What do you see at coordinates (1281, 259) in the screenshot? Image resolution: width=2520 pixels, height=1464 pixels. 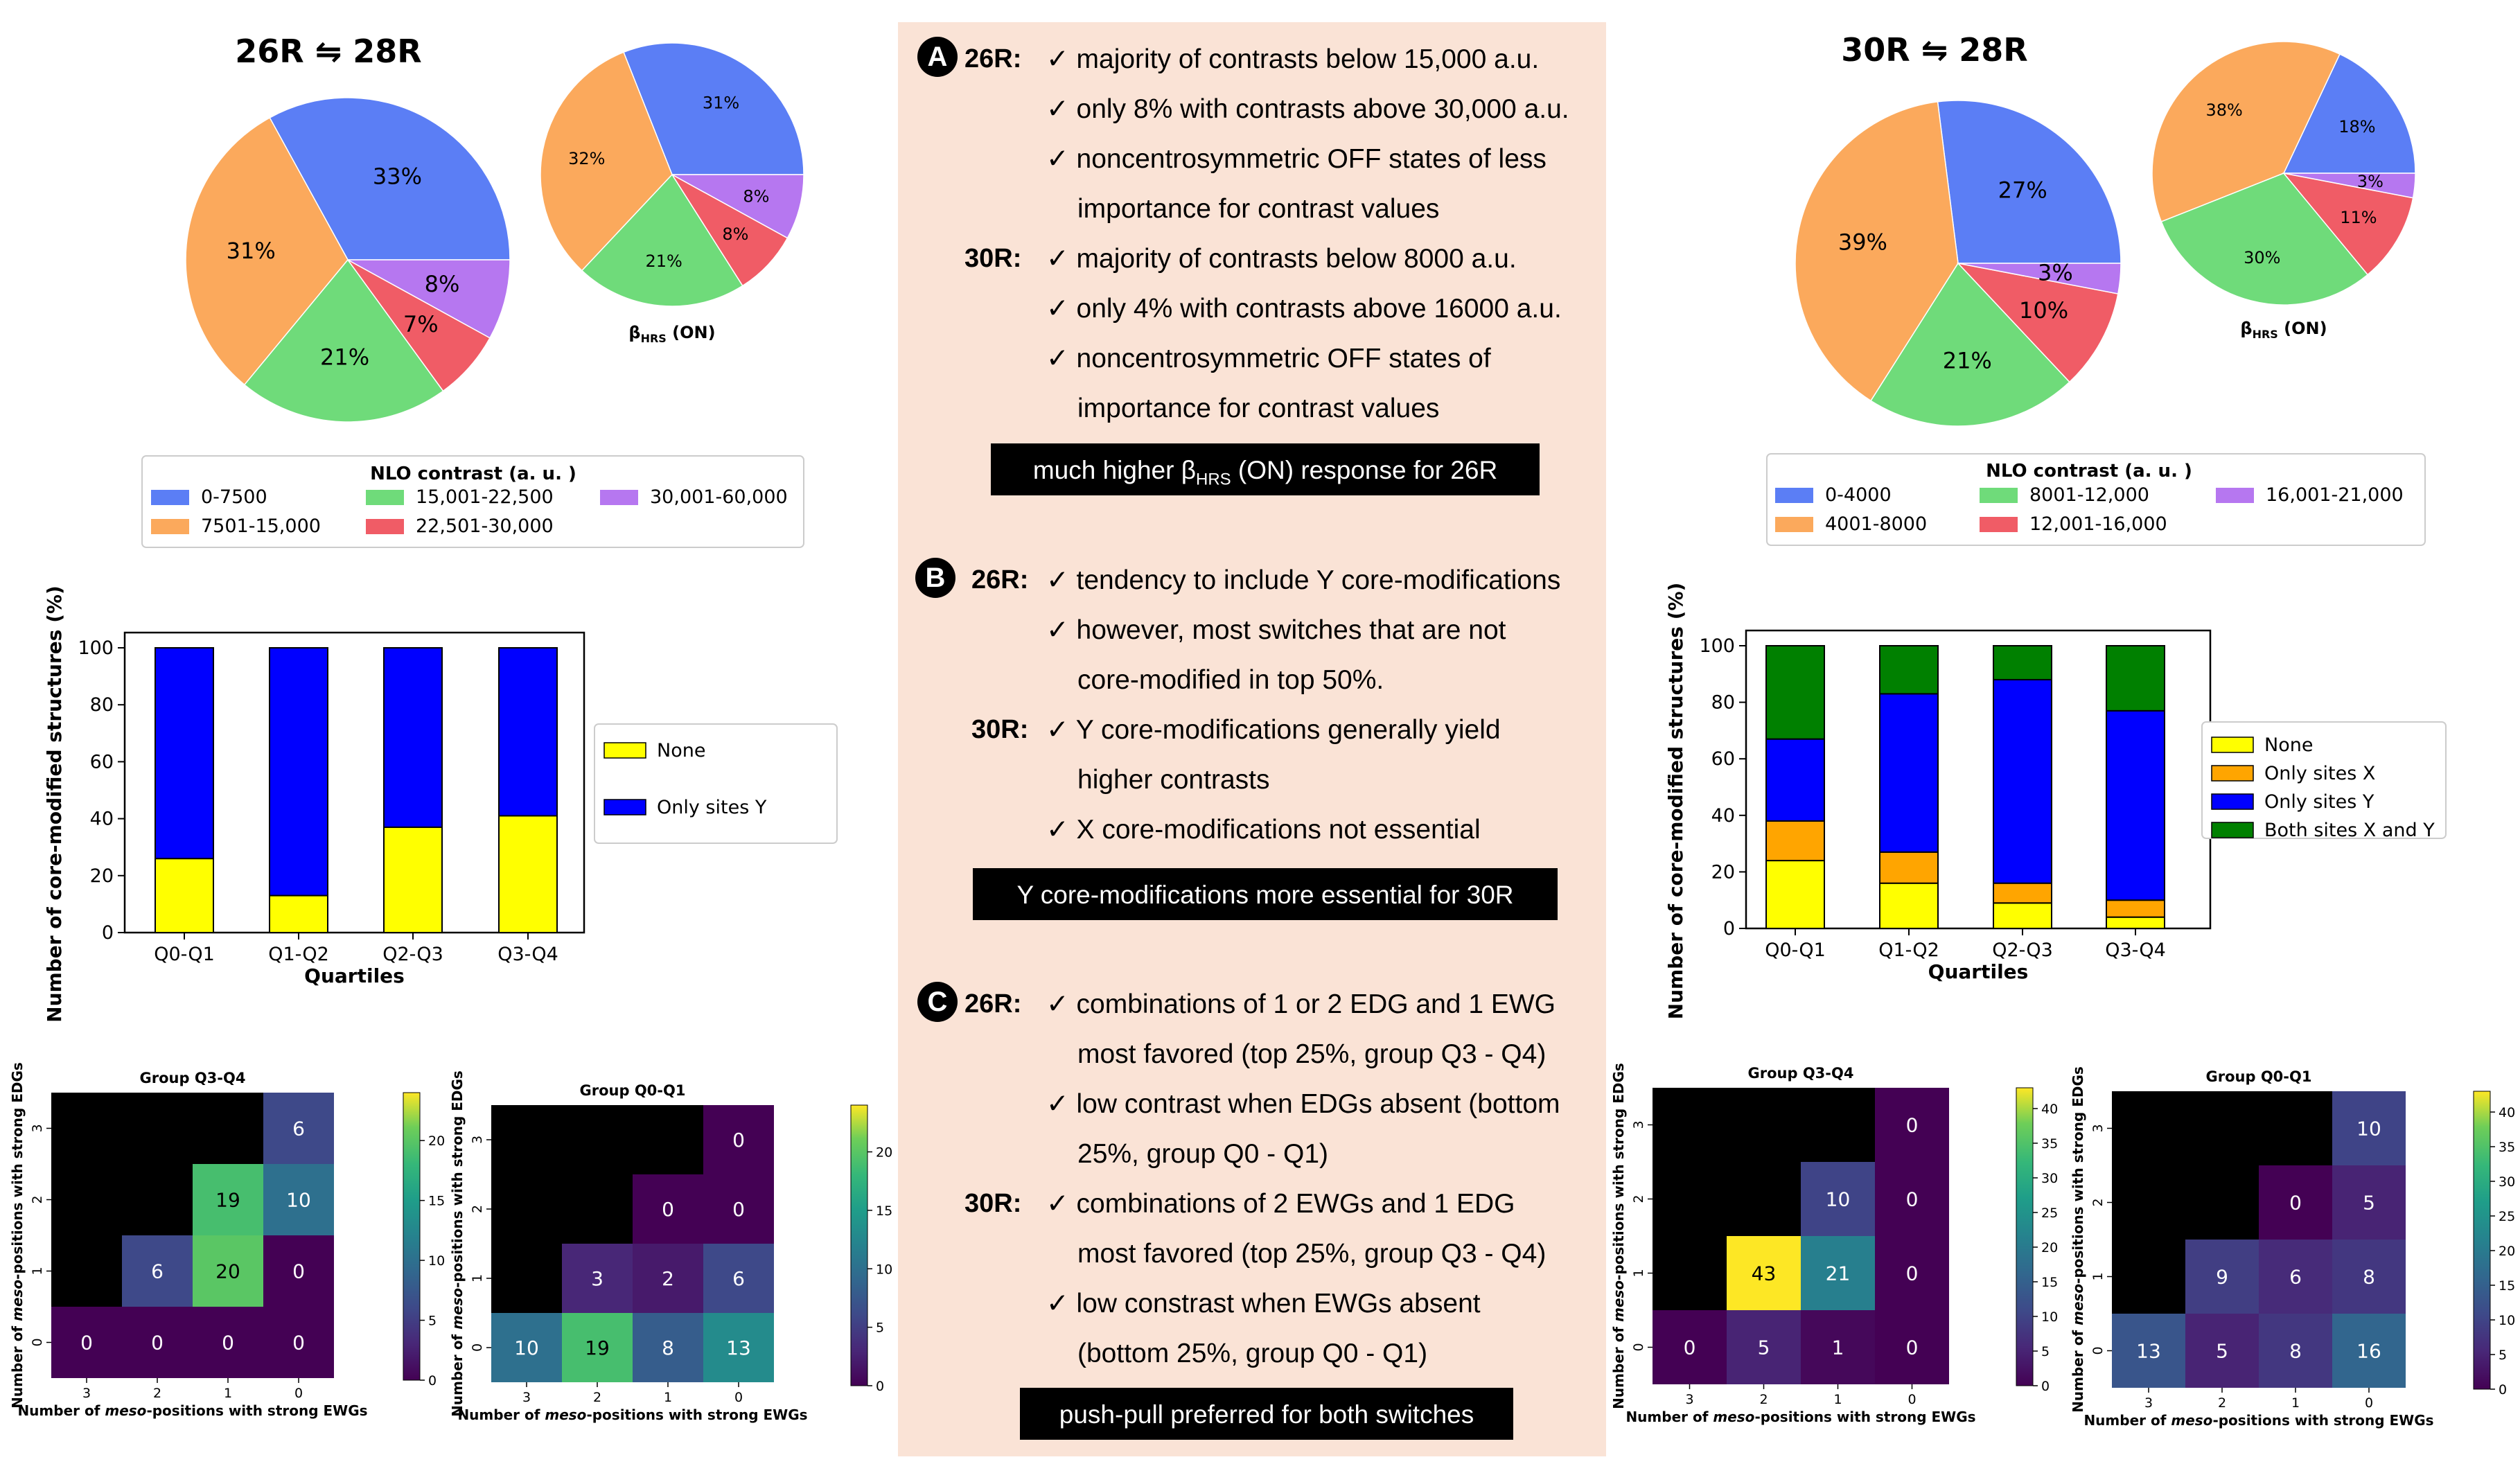 I see `section-row-text: ✓ majority of contrasts below 8000 a.u.` at bounding box center [1281, 259].